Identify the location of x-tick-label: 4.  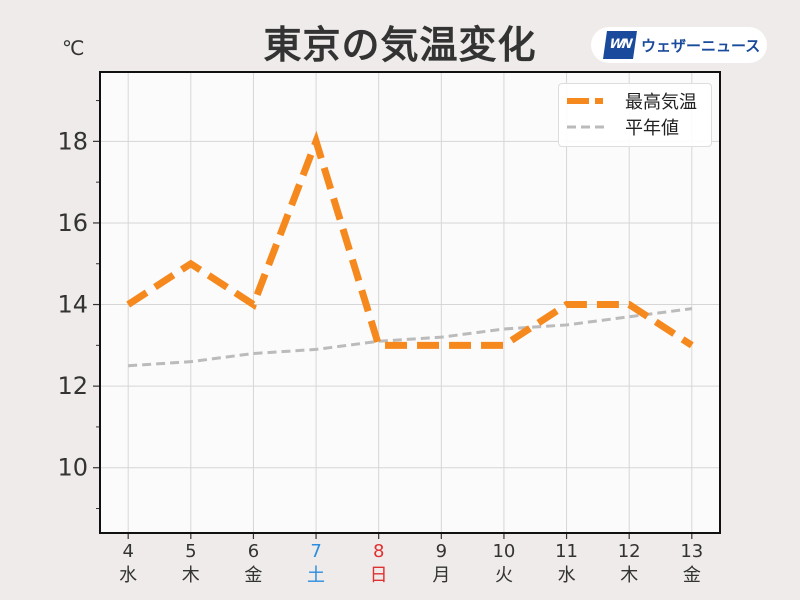
(127, 551).